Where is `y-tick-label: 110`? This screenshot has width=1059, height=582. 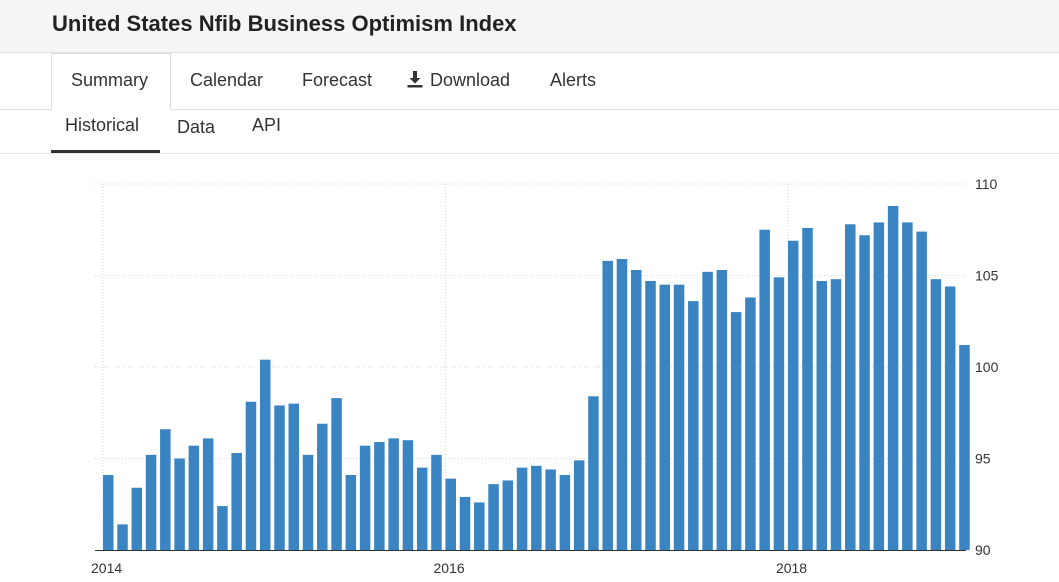
y-tick-label: 110 is located at coordinates (986, 184).